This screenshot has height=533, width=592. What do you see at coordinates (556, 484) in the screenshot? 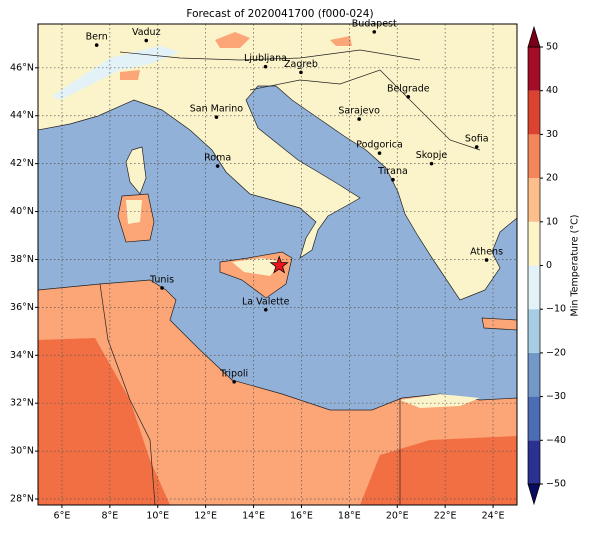
I see `colorbar-tick-label: −50` at bounding box center [556, 484].